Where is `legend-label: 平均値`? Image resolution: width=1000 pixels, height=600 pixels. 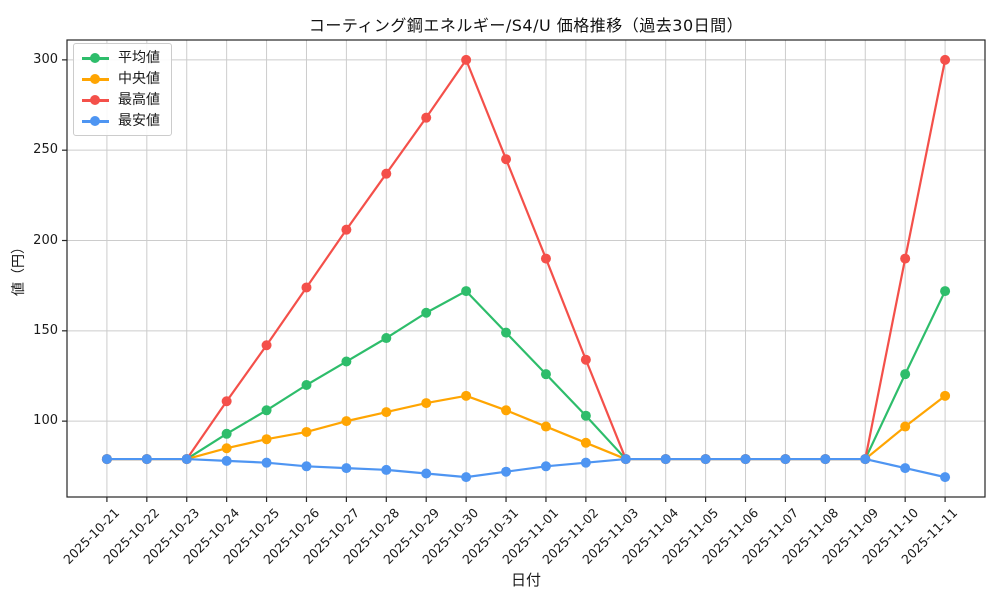 legend-label: 平均値 is located at coordinates (139, 58).